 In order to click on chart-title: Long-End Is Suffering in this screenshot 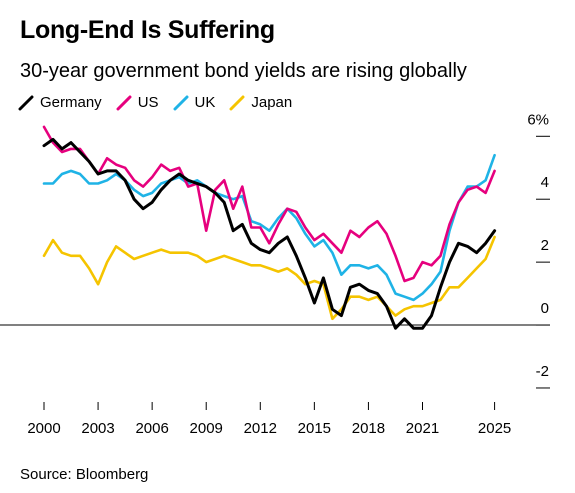, I will do `click(147, 30)`.